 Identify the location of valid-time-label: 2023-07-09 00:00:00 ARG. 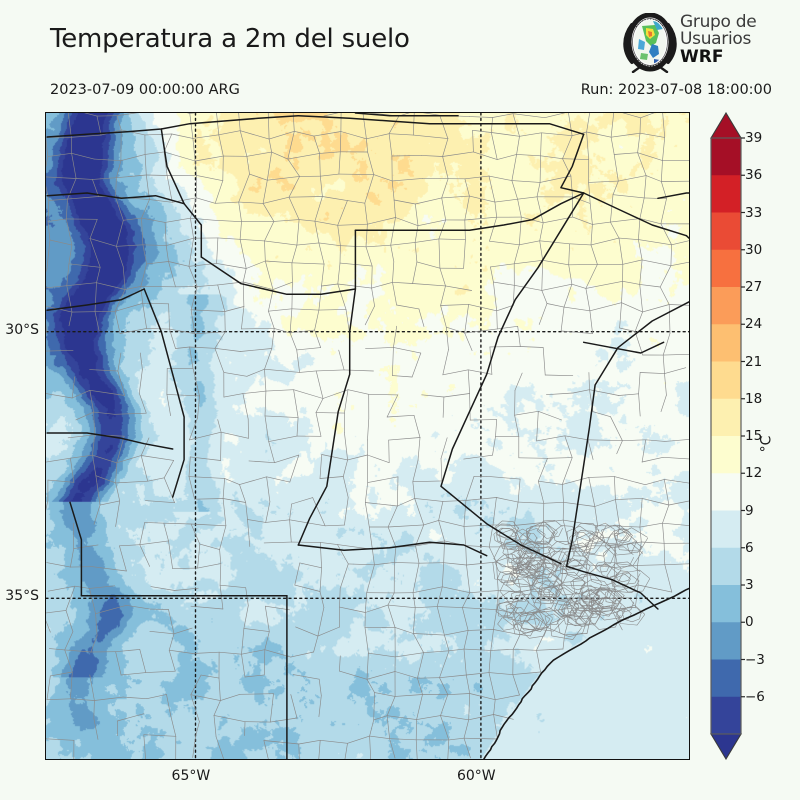
(145, 90).